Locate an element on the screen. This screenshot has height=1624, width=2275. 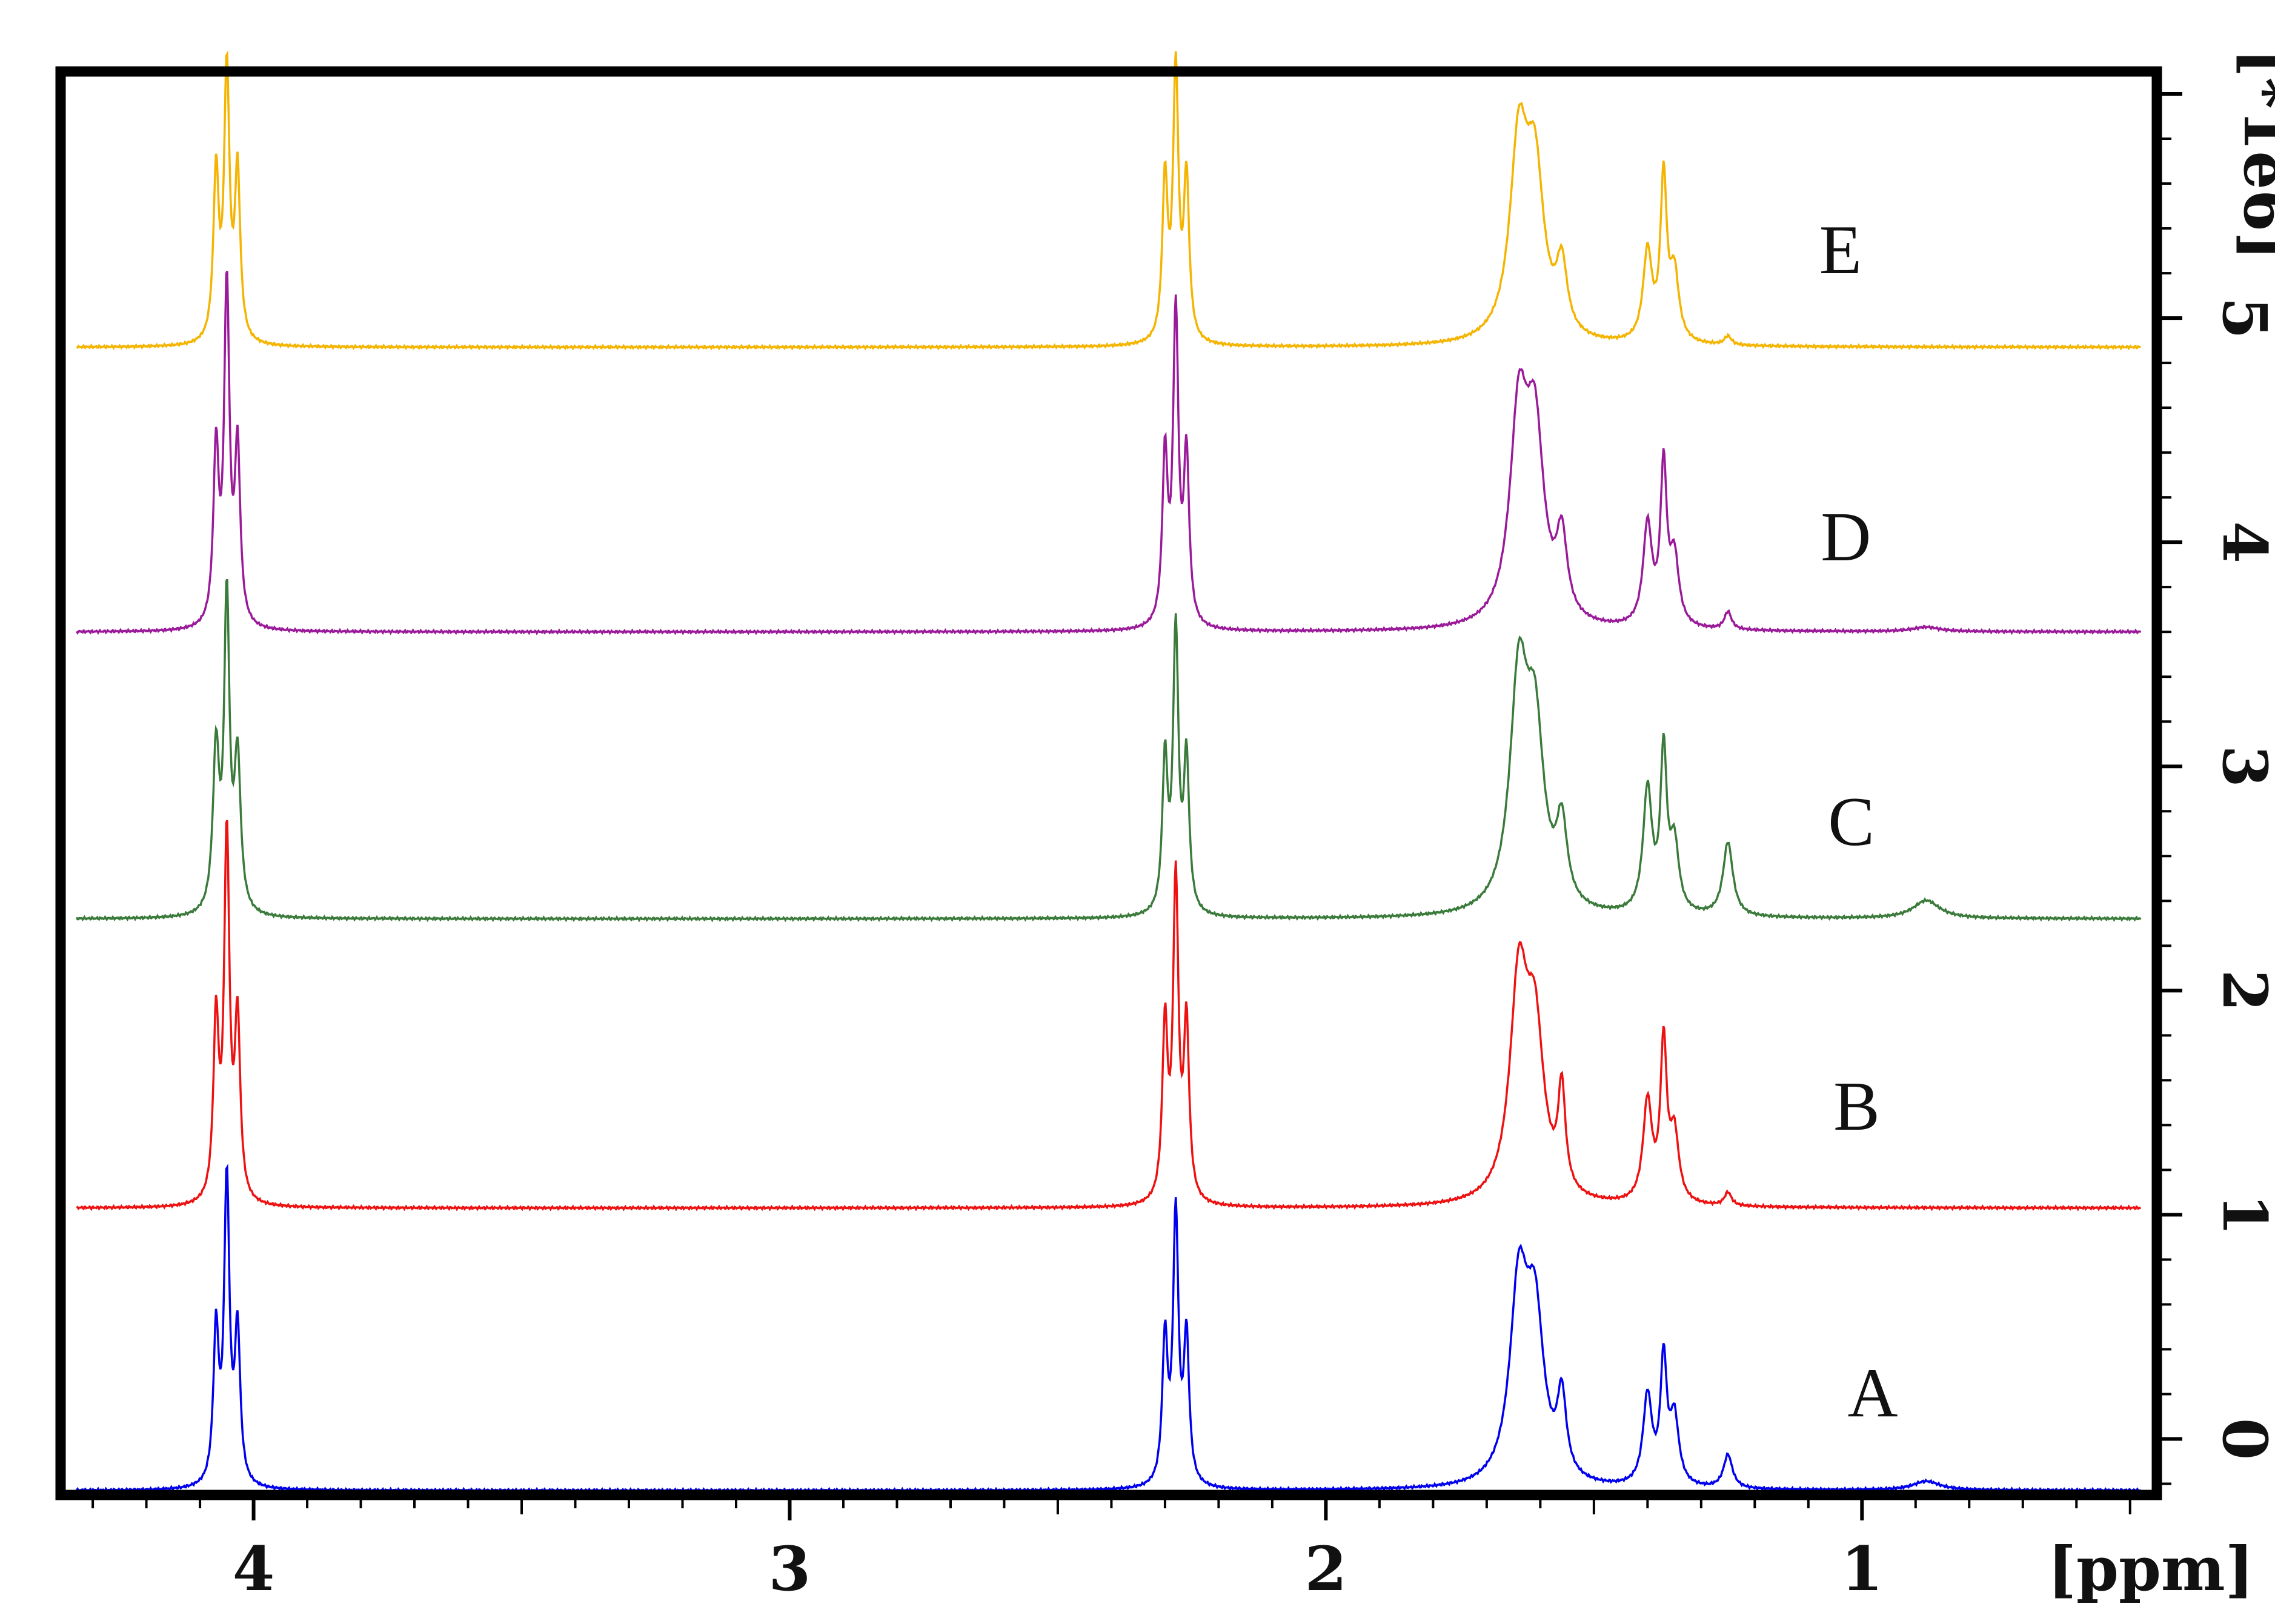
x-tick-label: 4 is located at coordinates (254, 1569).